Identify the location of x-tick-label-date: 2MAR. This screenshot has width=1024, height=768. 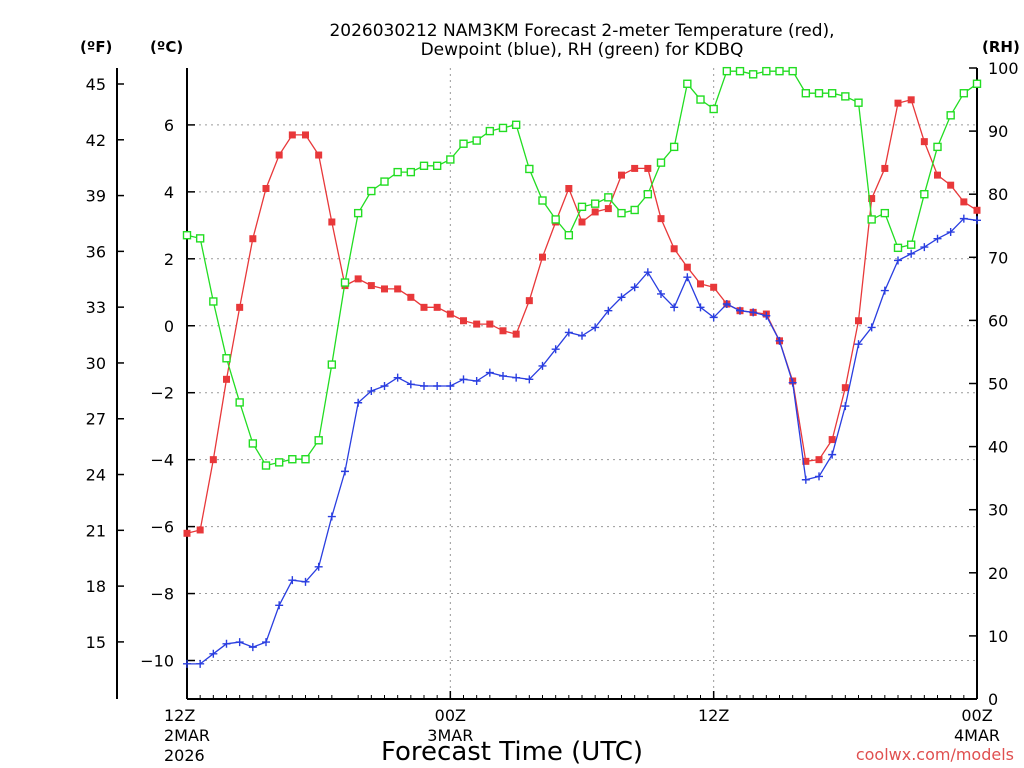
(187, 735).